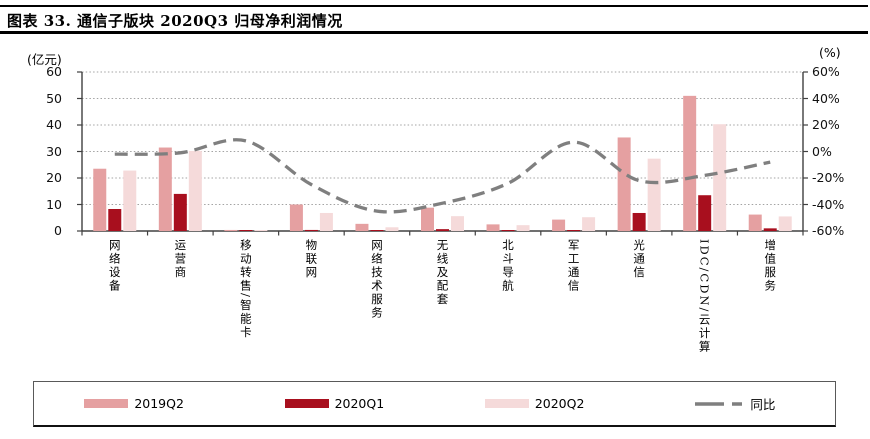 This screenshot has height=439, width=870. What do you see at coordinates (54, 98) in the screenshot?
I see `left-axis-tick-label: 50` at bounding box center [54, 98].